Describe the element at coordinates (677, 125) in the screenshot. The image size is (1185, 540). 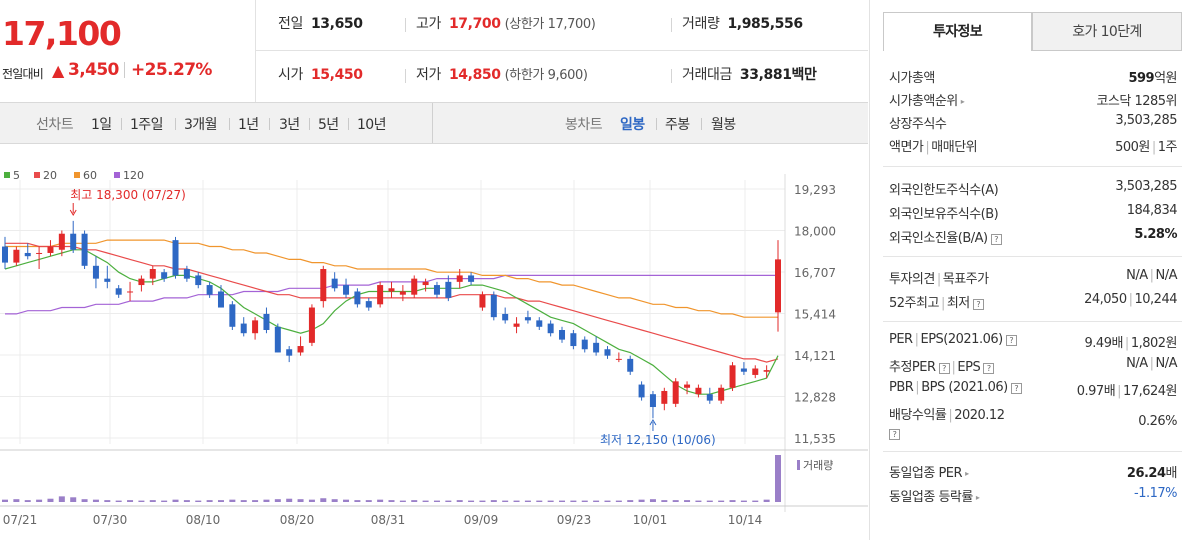
I see `candle-weekly: 주봉` at that location.